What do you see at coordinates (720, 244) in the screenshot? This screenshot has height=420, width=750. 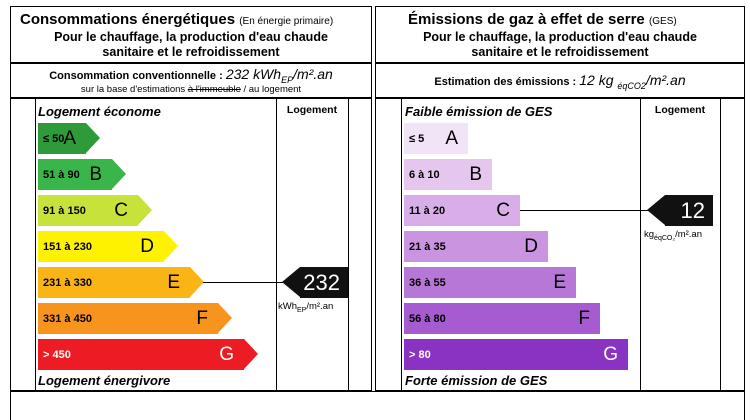 I see `ges-column-divider-right` at bounding box center [720, 244].